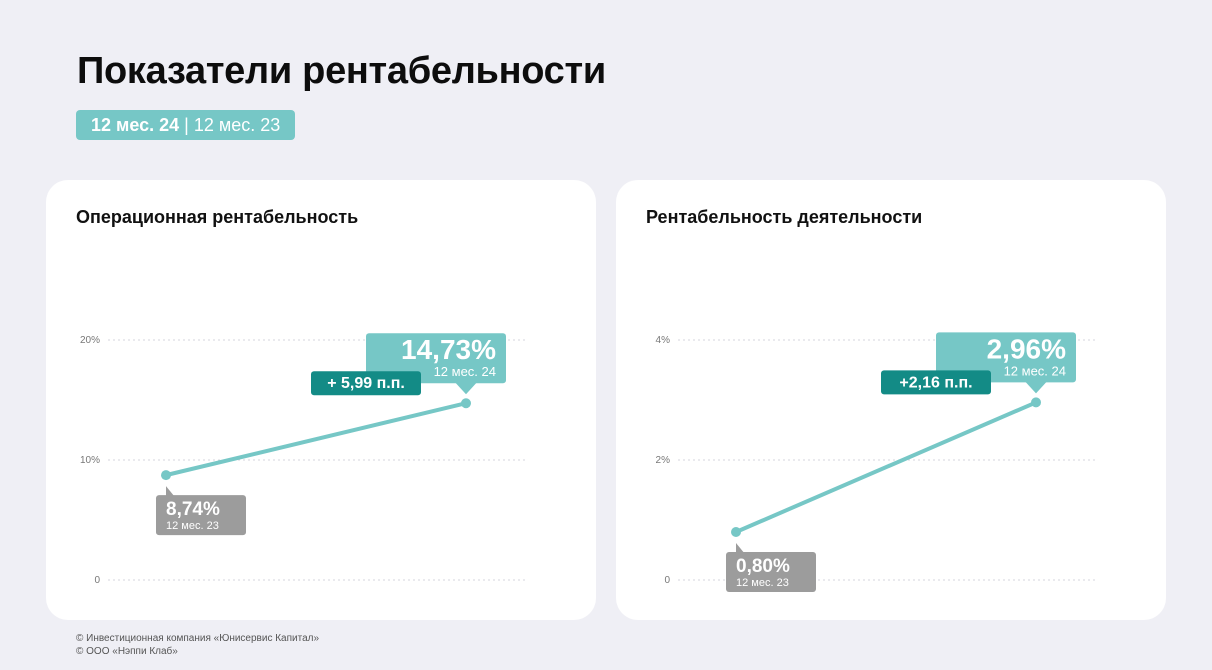  I want to click on y-tick-label: 10%, so click(90, 460).